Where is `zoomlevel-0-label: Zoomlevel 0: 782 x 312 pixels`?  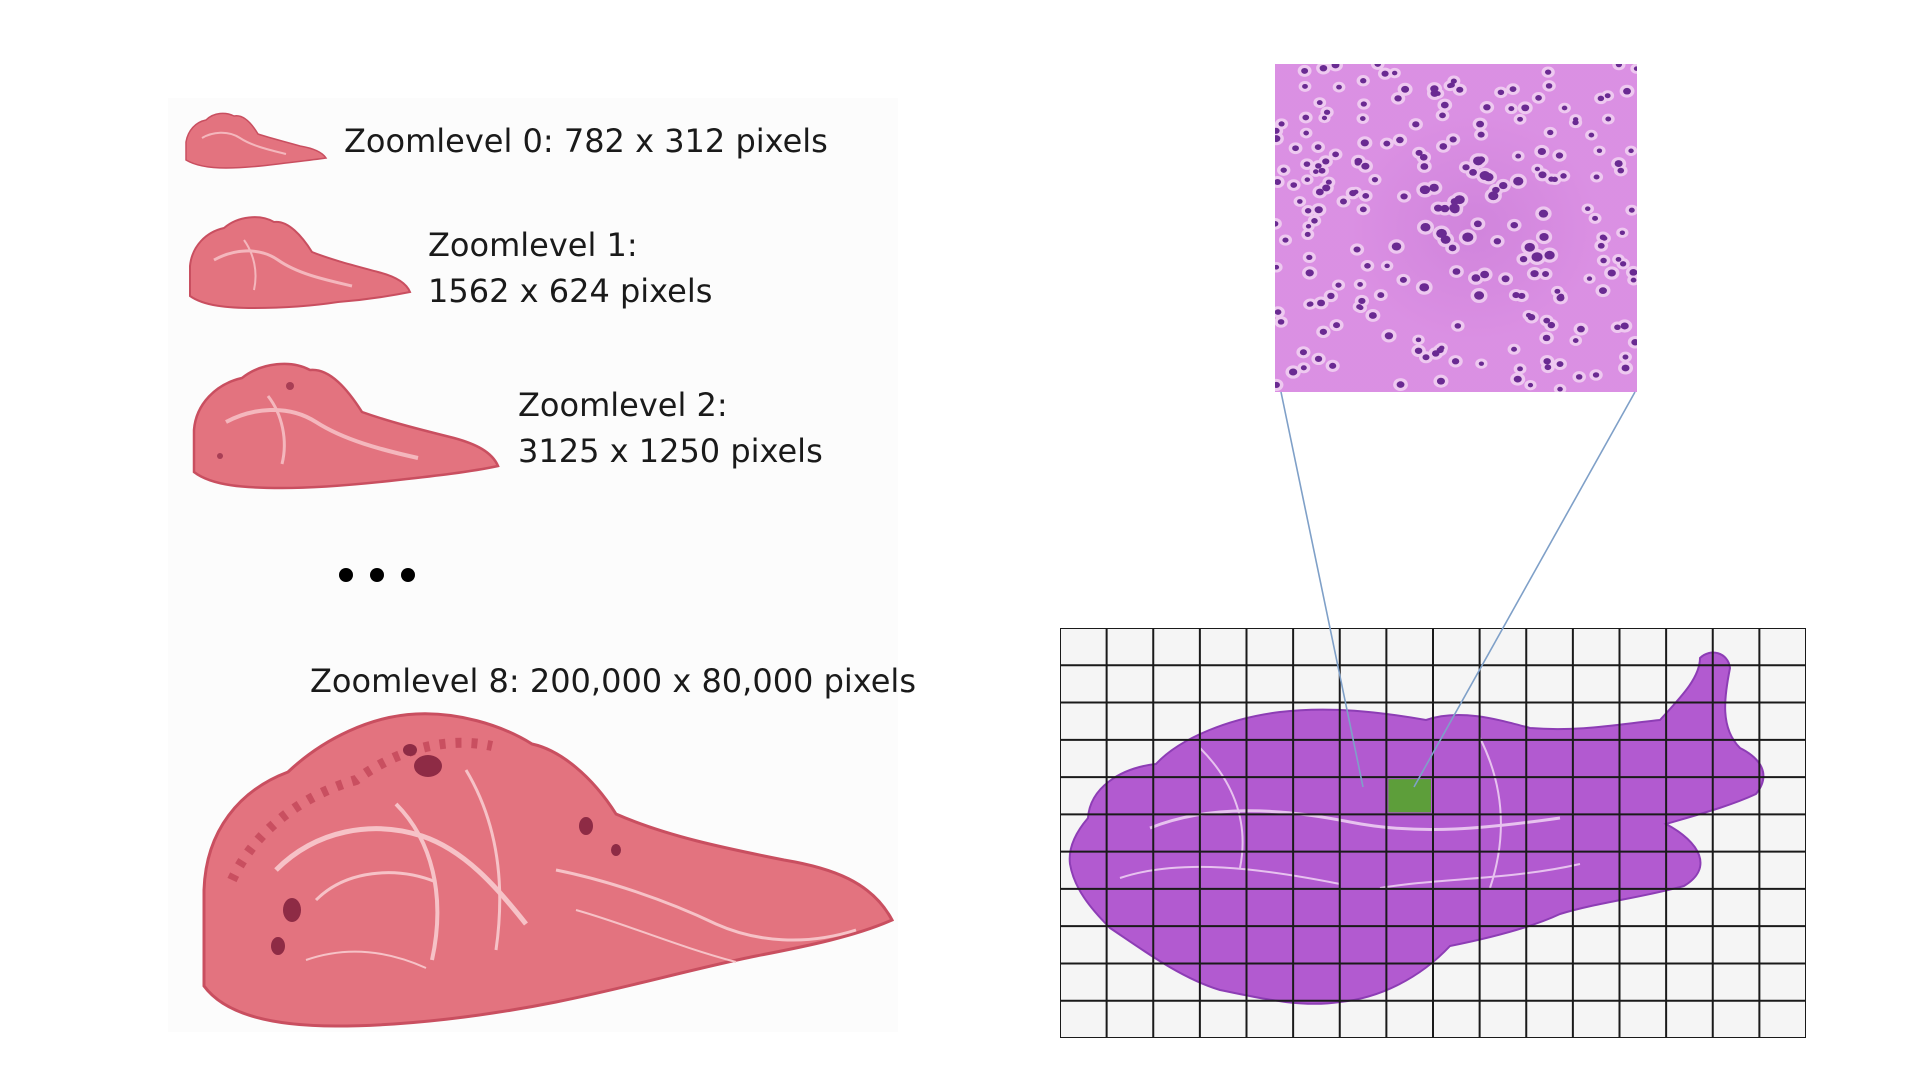 zoomlevel-0-label: Zoomlevel 0: 782 x 312 pixels is located at coordinates (586, 141).